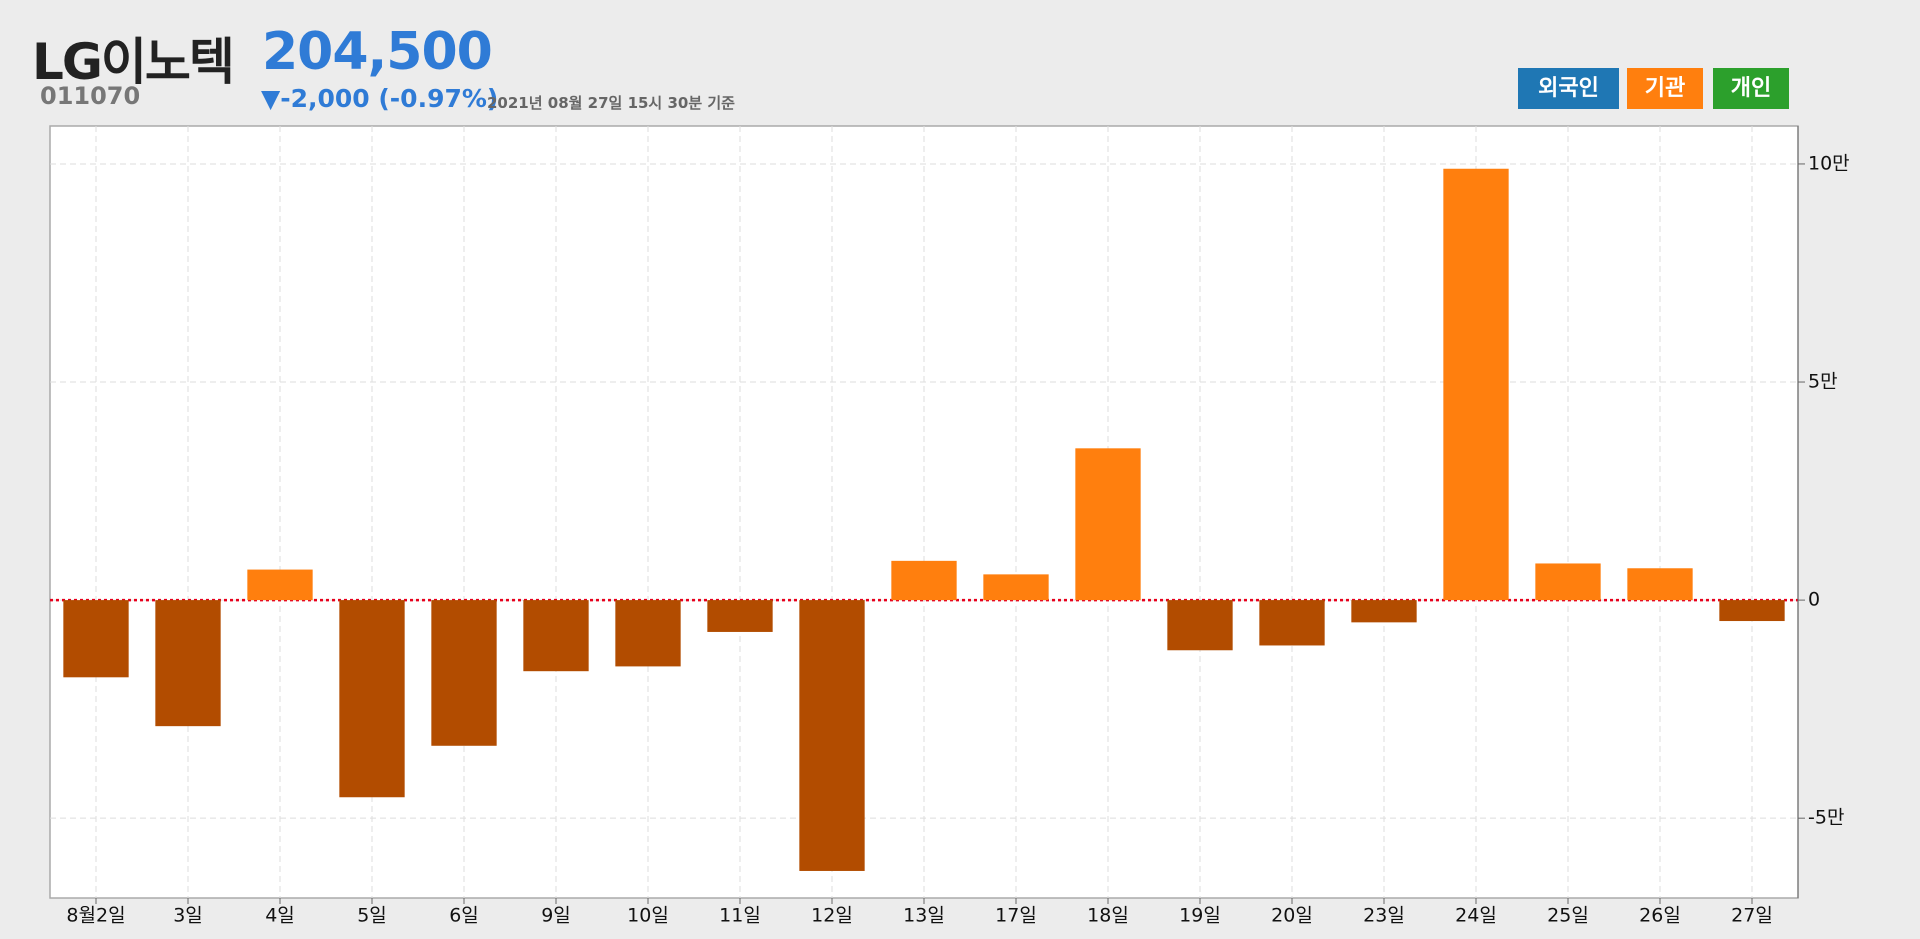  Describe the element at coordinates (188, 916) in the screenshot. I see `x-tick-label: 3일` at that location.